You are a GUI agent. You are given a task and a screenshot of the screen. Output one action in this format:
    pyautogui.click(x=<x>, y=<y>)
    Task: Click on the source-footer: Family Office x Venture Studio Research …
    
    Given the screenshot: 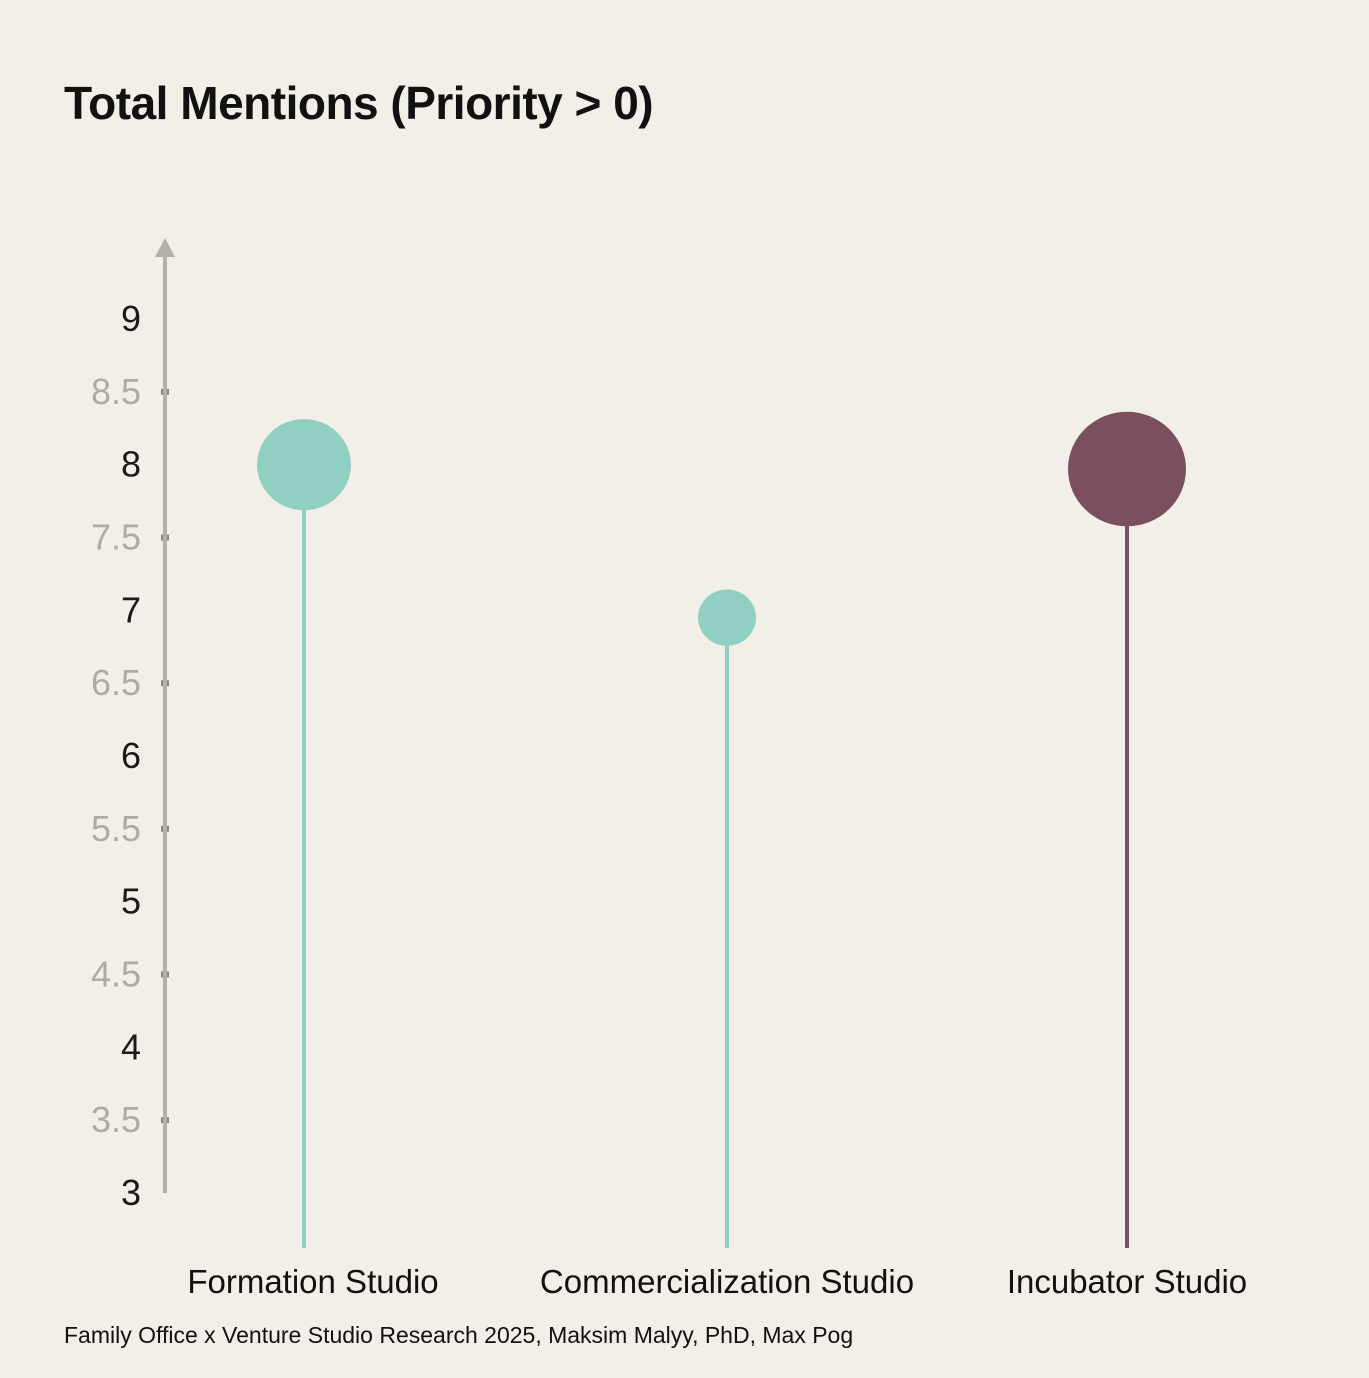 What is the action you would take?
    pyautogui.click(x=459, y=1335)
    